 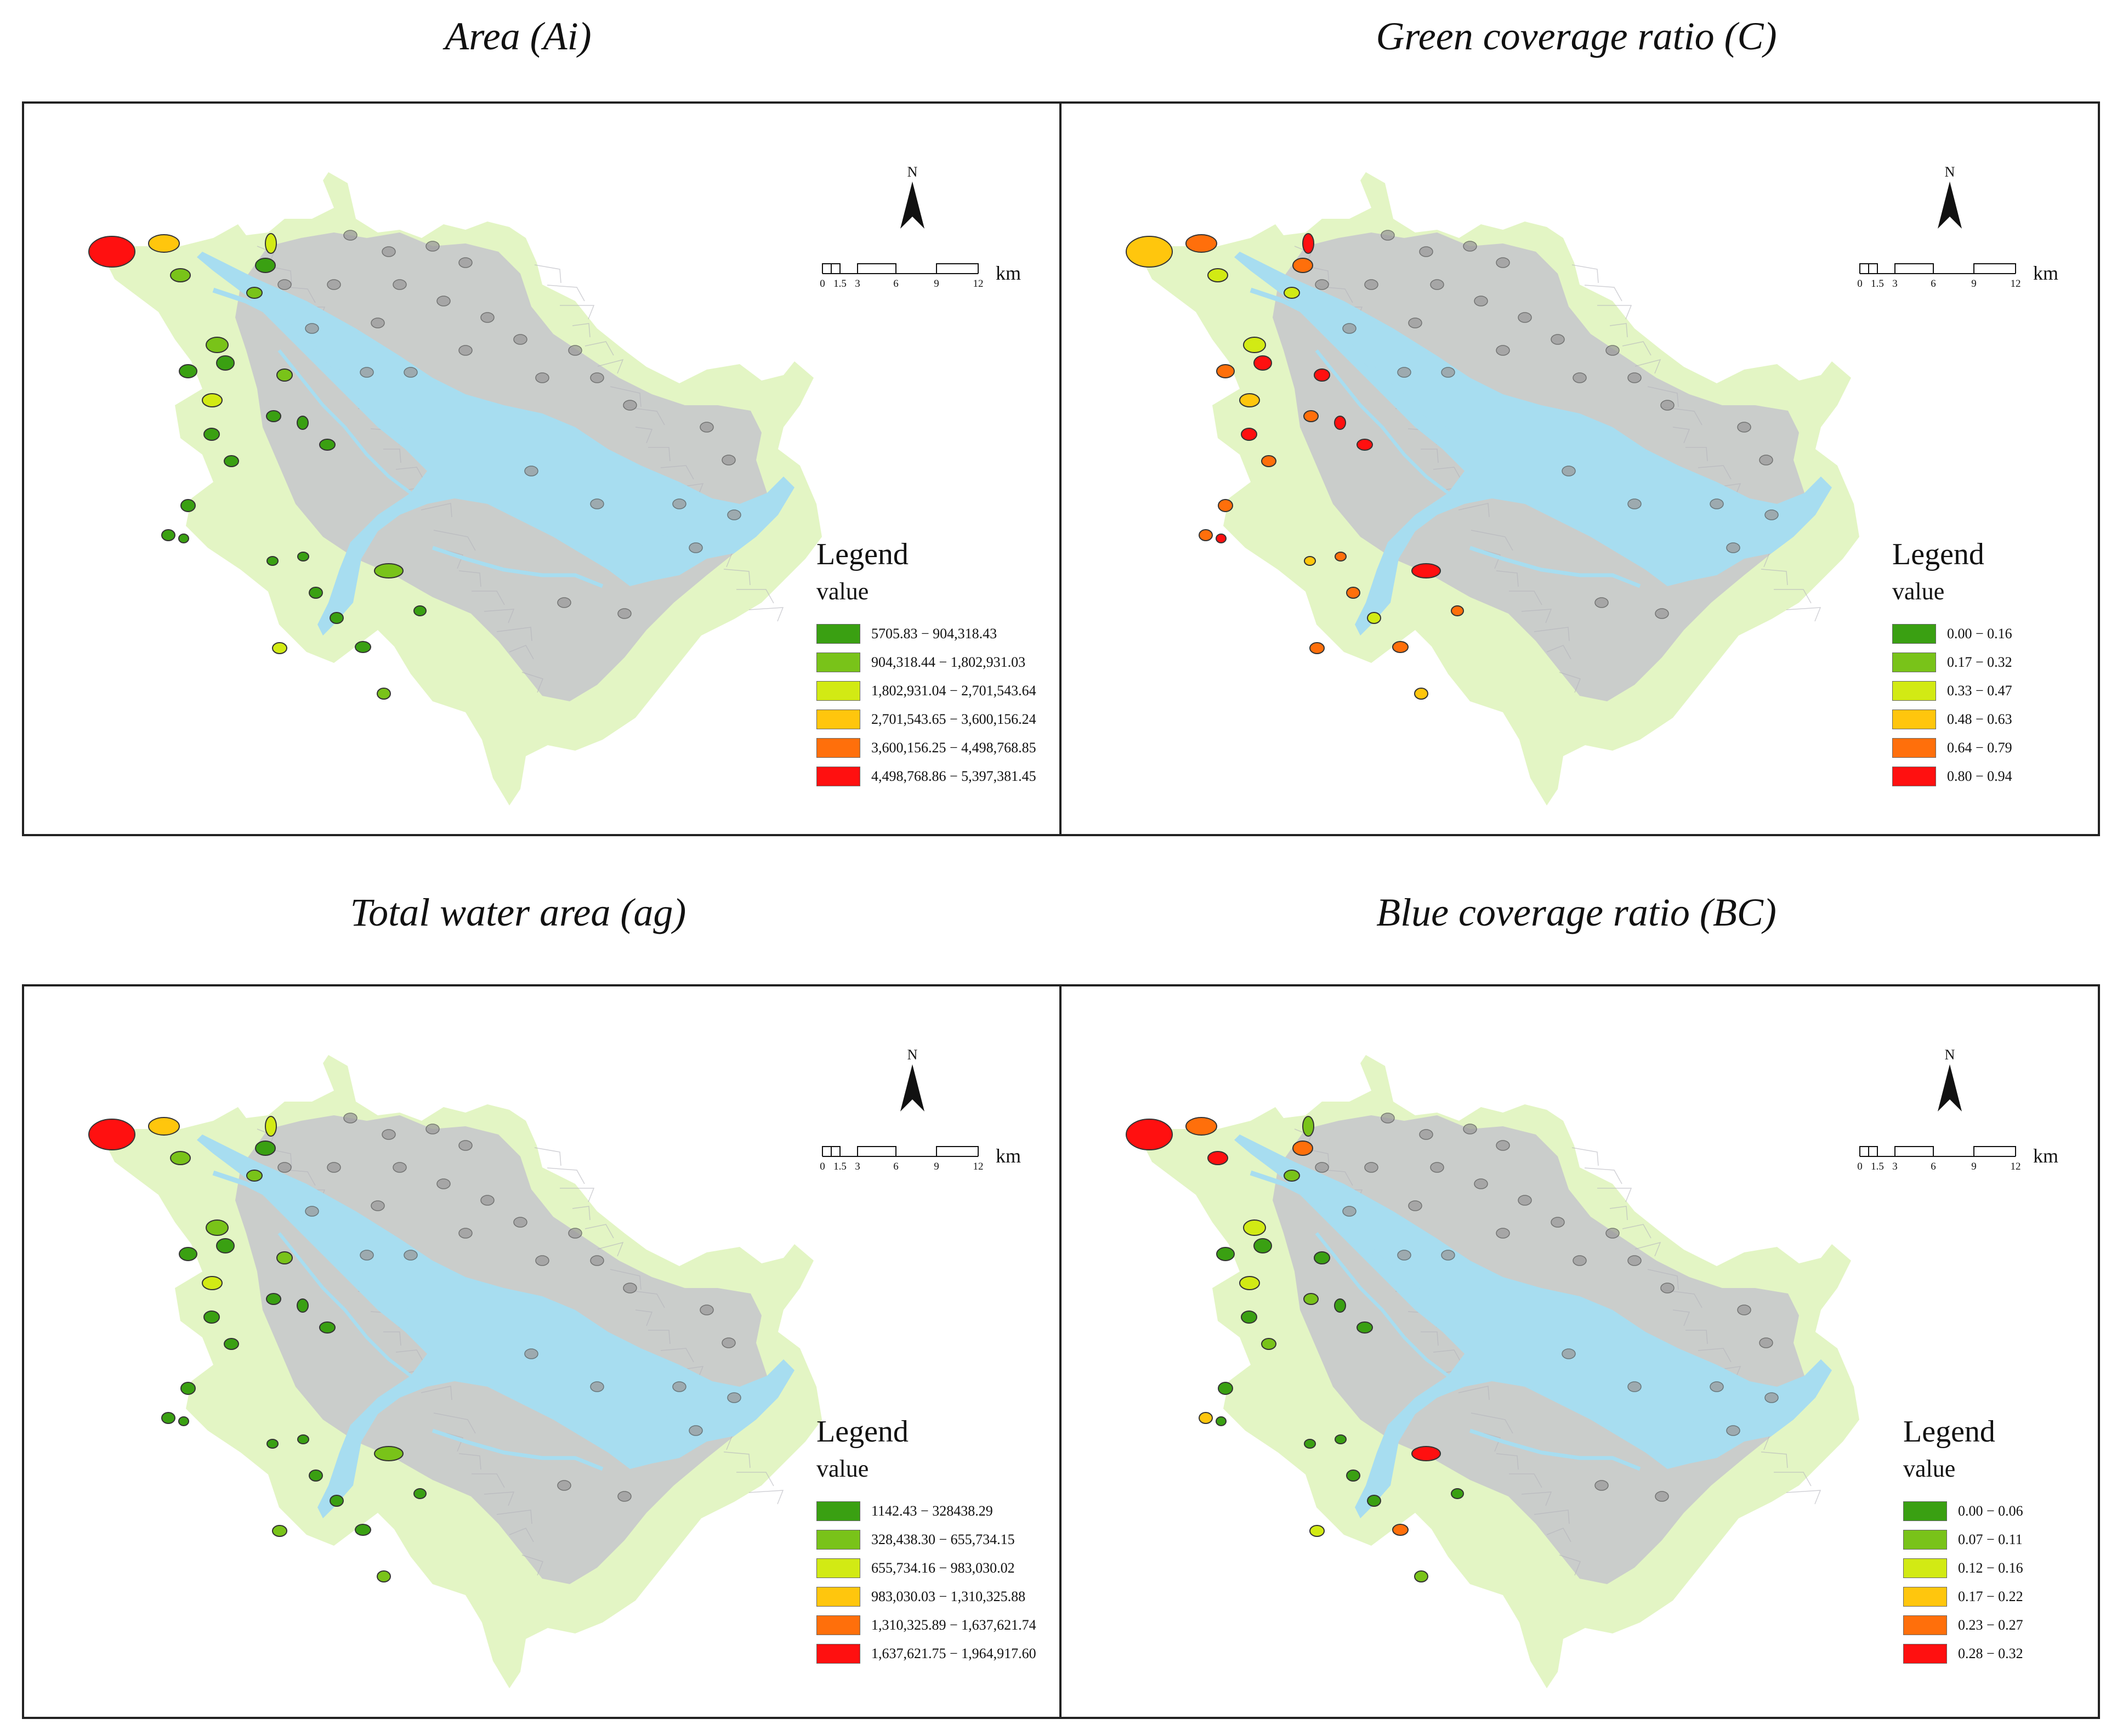 I want to click on map-layers, so click(x=1492, y=488).